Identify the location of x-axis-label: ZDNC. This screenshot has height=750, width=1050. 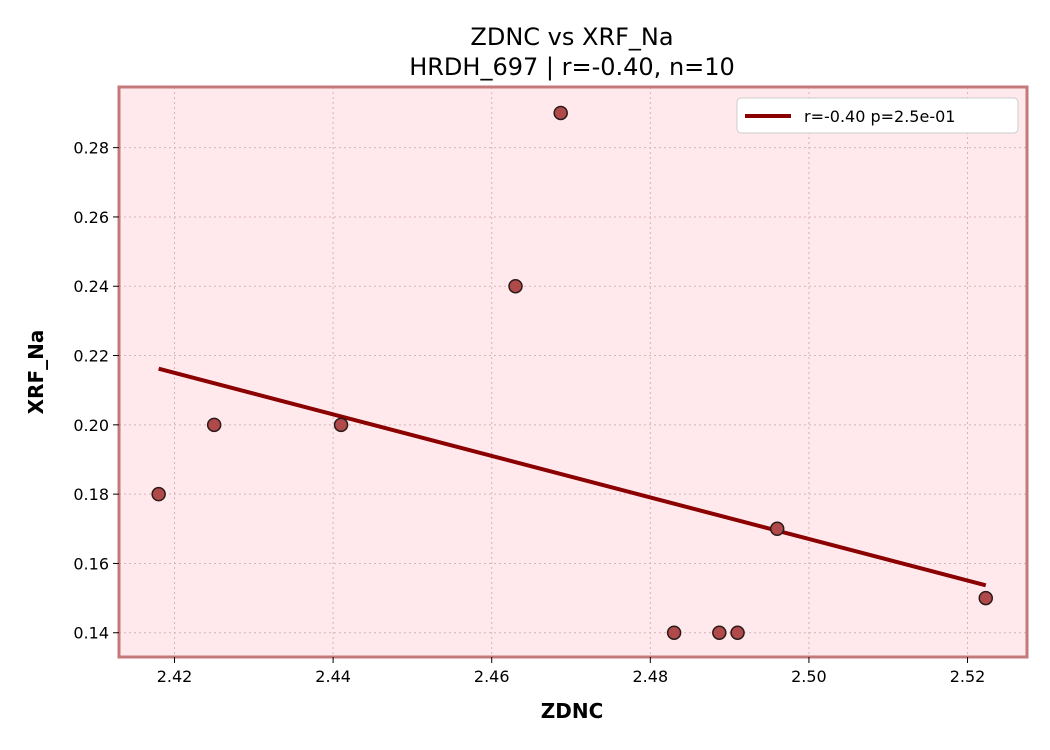
(572, 711).